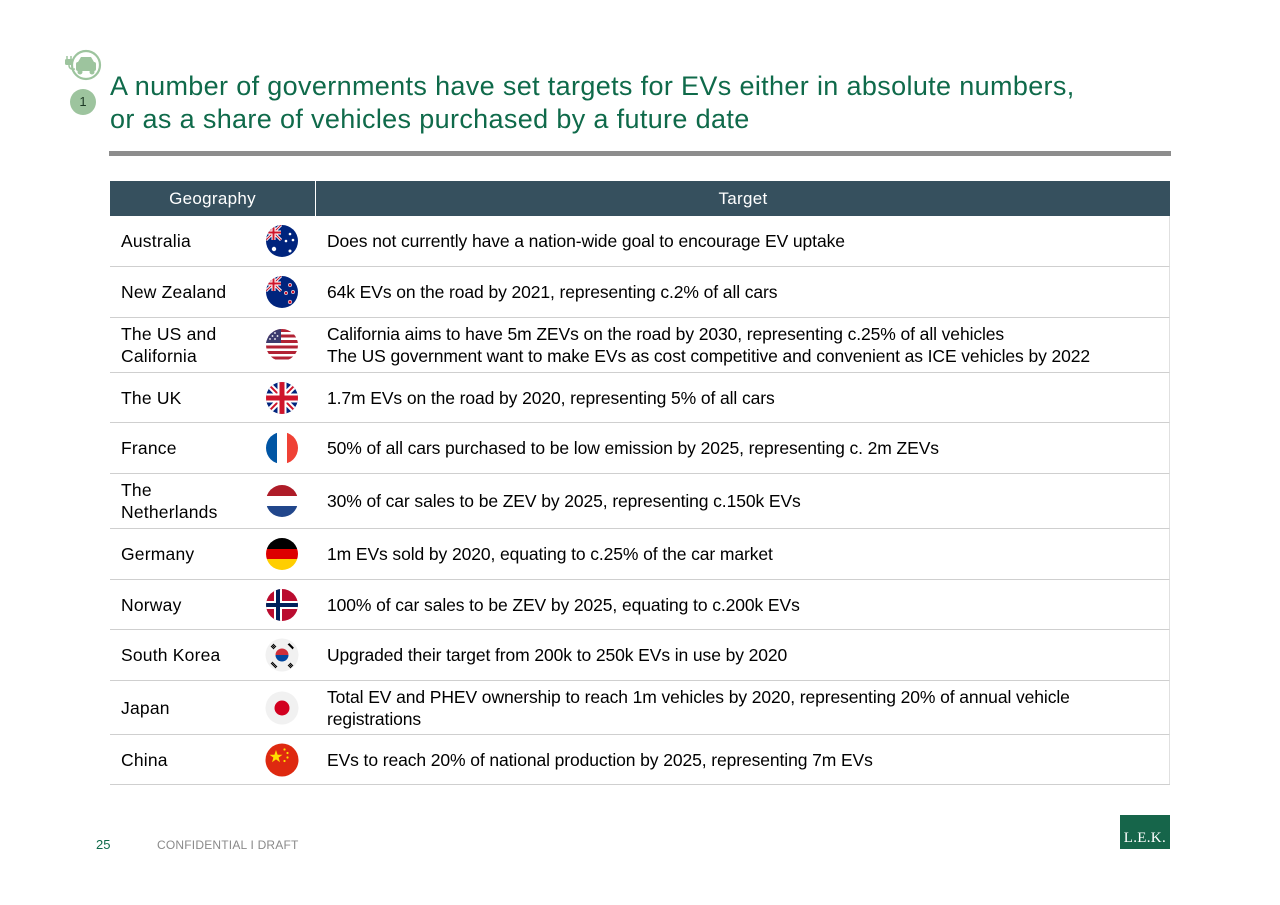  I want to click on electric-car-icon, so click(83, 65).